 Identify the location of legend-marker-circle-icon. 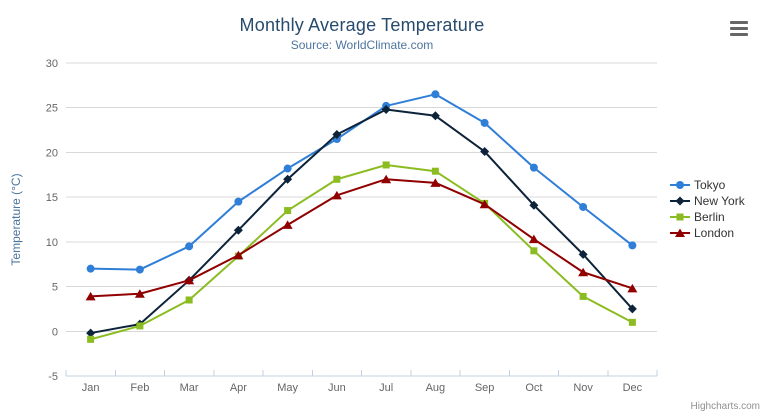
(680, 185).